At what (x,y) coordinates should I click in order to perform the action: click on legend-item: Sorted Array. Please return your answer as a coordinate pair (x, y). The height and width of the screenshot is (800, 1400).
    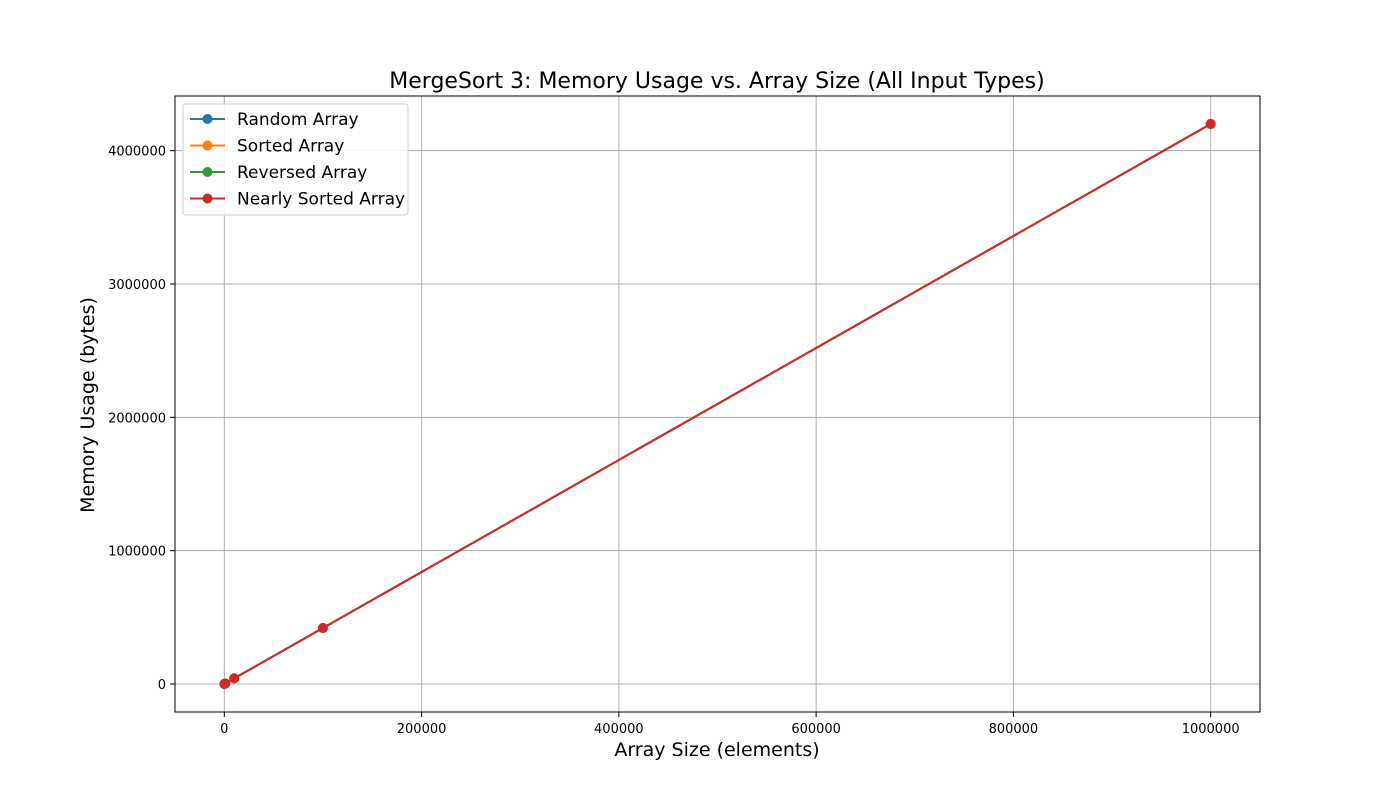
    Looking at the image, I should click on (267, 147).